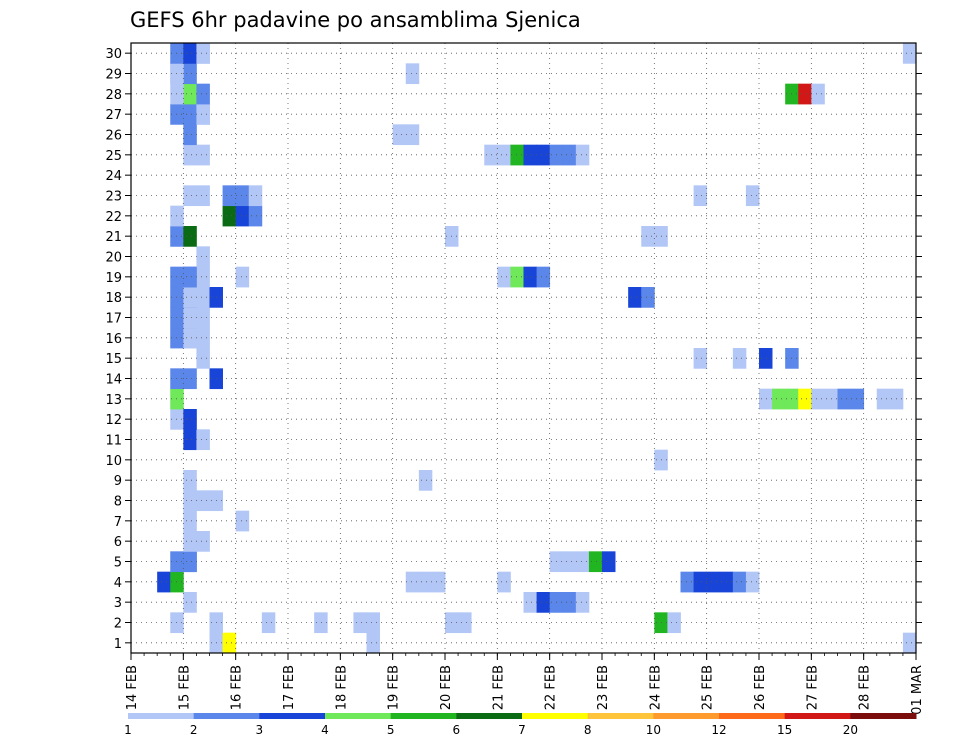  I want to click on y-tick-label: 7, so click(118, 522).